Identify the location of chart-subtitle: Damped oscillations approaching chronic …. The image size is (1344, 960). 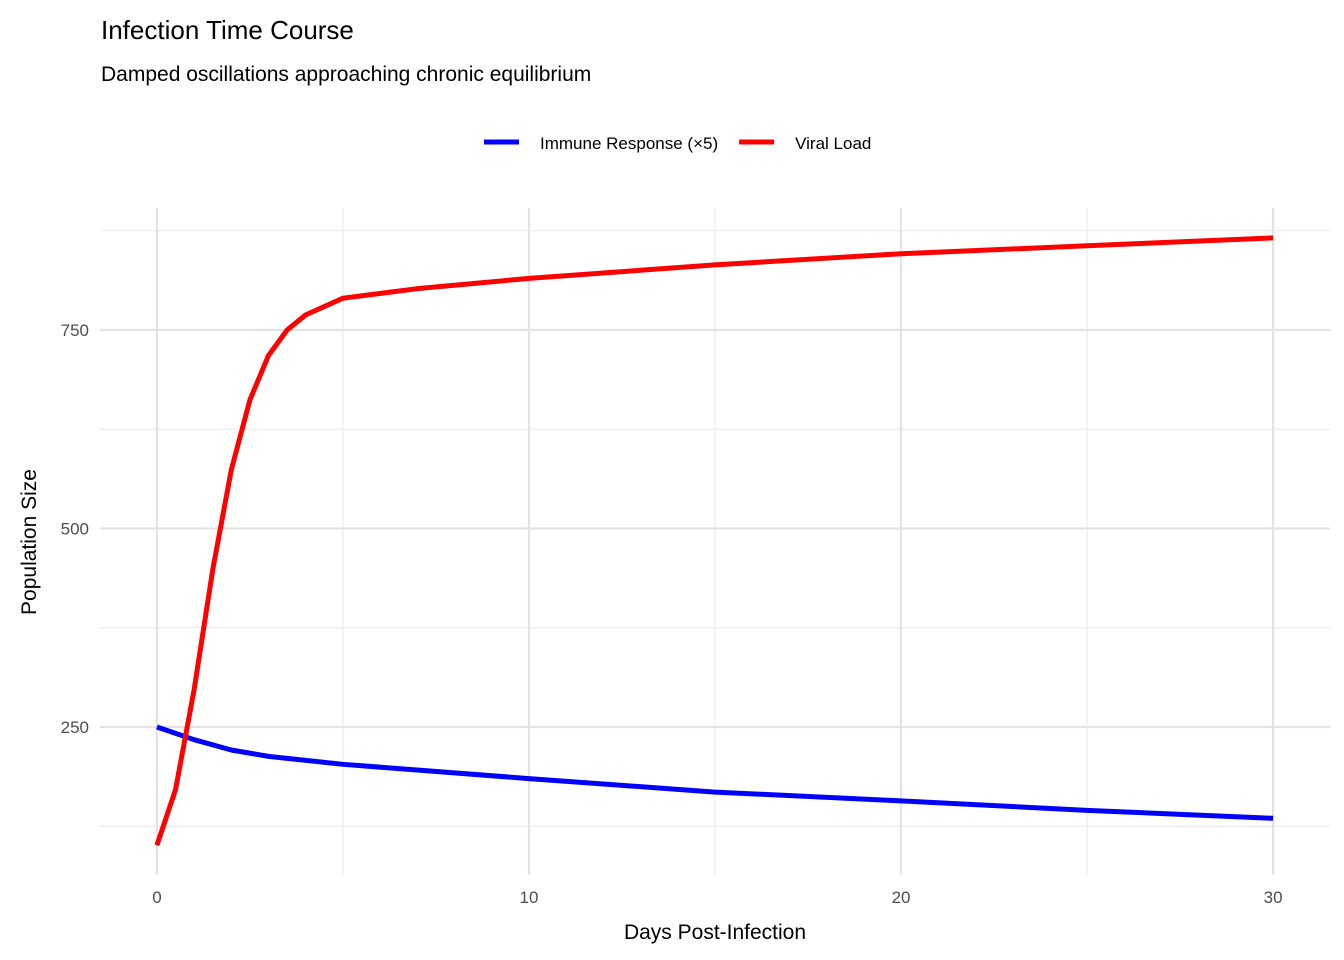
(346, 74).